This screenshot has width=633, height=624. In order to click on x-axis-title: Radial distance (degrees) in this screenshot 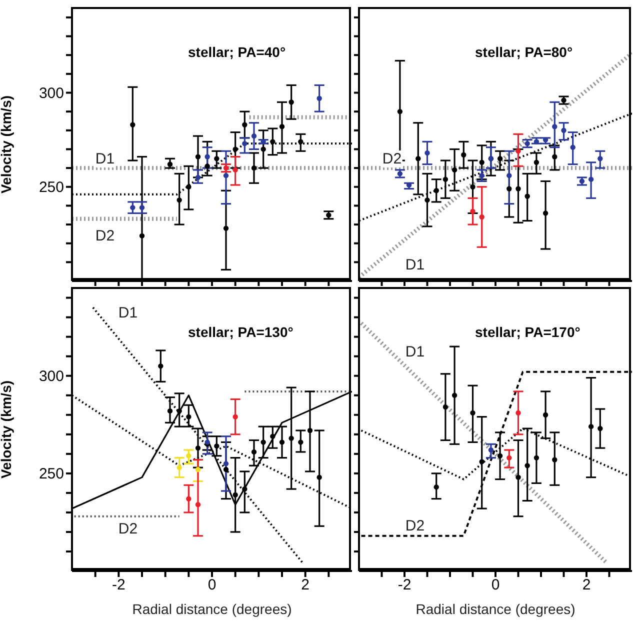, I will do `click(496, 609)`.